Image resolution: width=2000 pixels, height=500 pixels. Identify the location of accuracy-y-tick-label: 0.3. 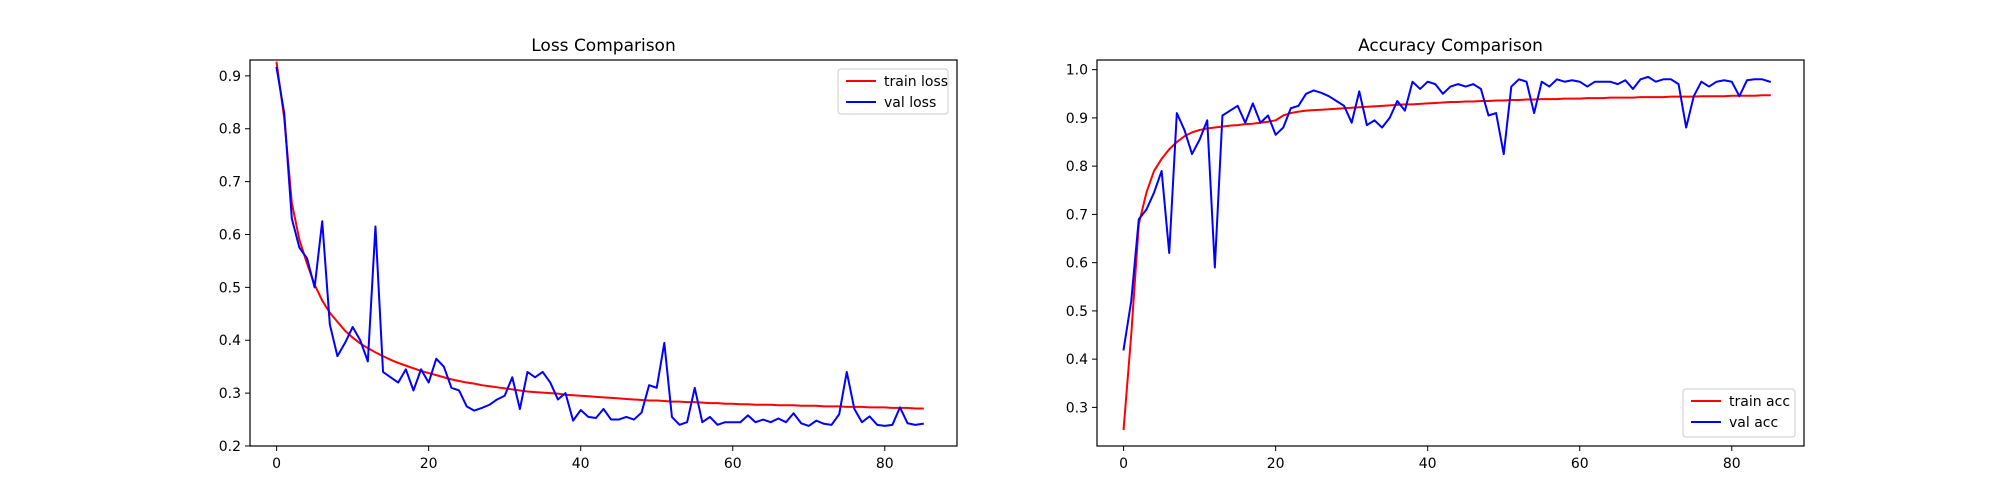
(1077, 408).